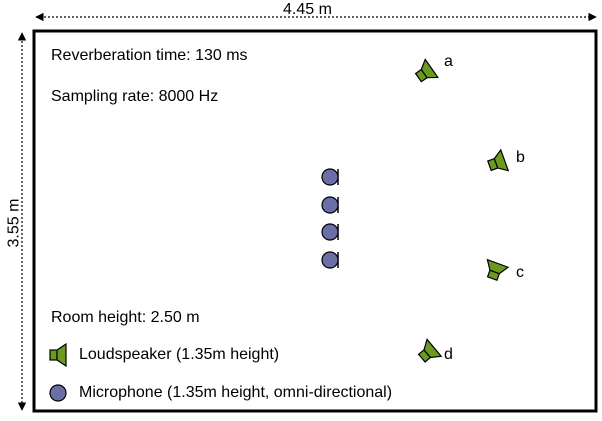  What do you see at coordinates (149, 55) in the screenshot?
I see `reverberation-time-text: Reverberation time: 130 ms` at bounding box center [149, 55].